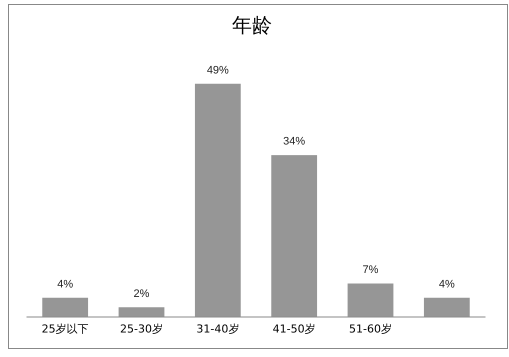 The height and width of the screenshot is (357, 509). What do you see at coordinates (218, 329) in the screenshot?
I see `x-tick-label: 31-40岁` at bounding box center [218, 329].